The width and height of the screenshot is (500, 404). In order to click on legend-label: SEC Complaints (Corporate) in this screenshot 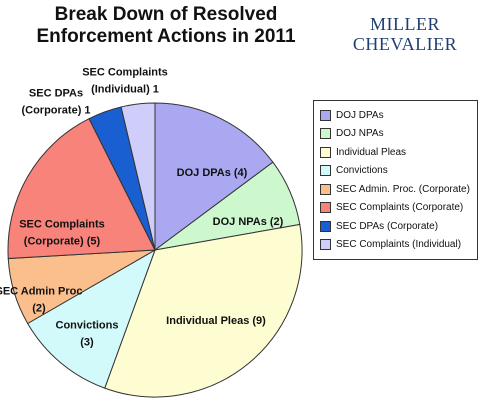, I will do `click(400, 208)`.